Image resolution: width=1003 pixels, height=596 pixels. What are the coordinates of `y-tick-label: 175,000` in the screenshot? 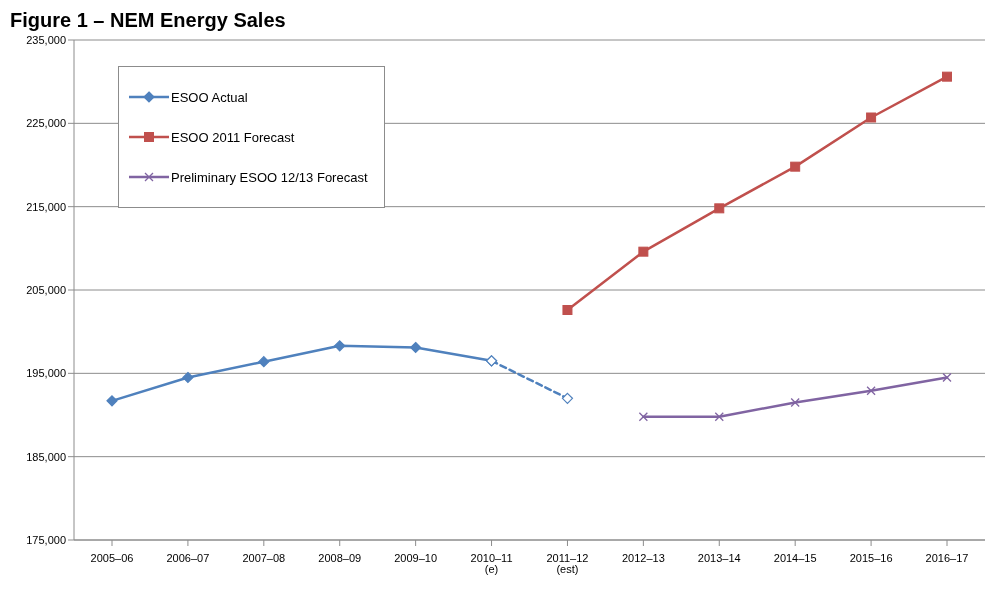 It's located at (46, 539).